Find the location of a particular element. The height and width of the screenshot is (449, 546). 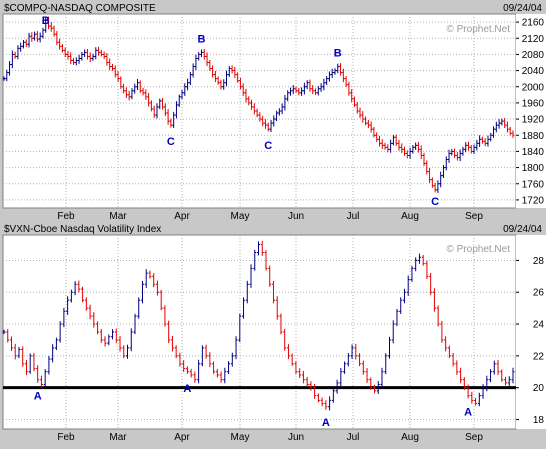

nasdaq-y-tick-label: 1760 is located at coordinates (533, 184).